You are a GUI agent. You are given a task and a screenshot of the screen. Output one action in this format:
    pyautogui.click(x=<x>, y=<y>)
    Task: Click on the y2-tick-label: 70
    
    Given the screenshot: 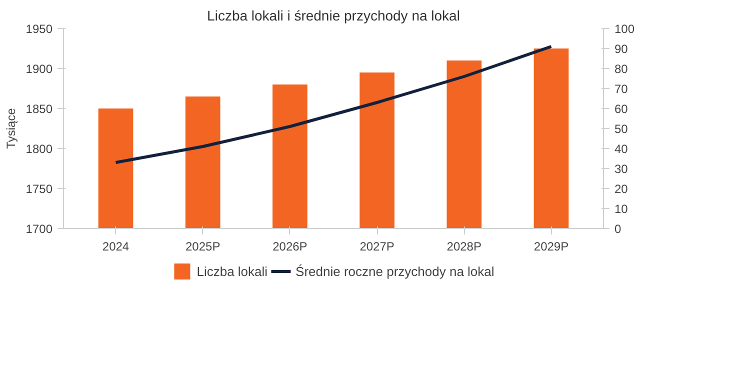 What is the action you would take?
    pyautogui.click(x=621, y=89)
    